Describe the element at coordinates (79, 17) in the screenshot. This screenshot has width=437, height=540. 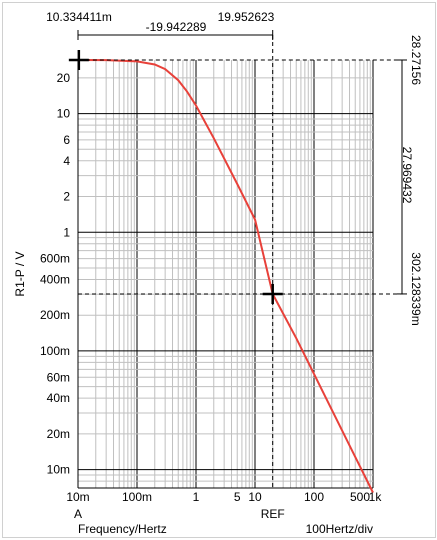
I see `cursor-a-x-readout: 10.334411m` at that location.